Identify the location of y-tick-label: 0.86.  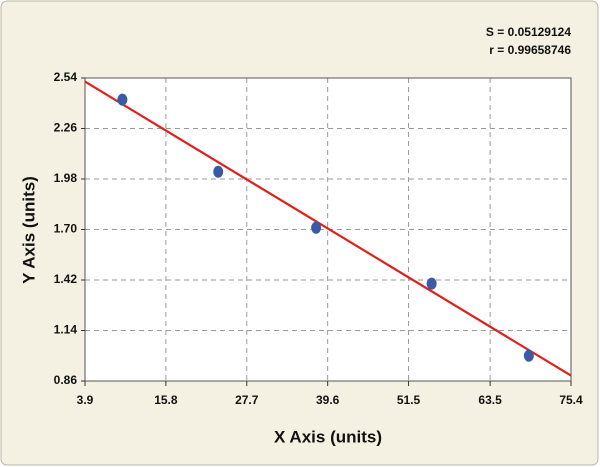
(66, 380).